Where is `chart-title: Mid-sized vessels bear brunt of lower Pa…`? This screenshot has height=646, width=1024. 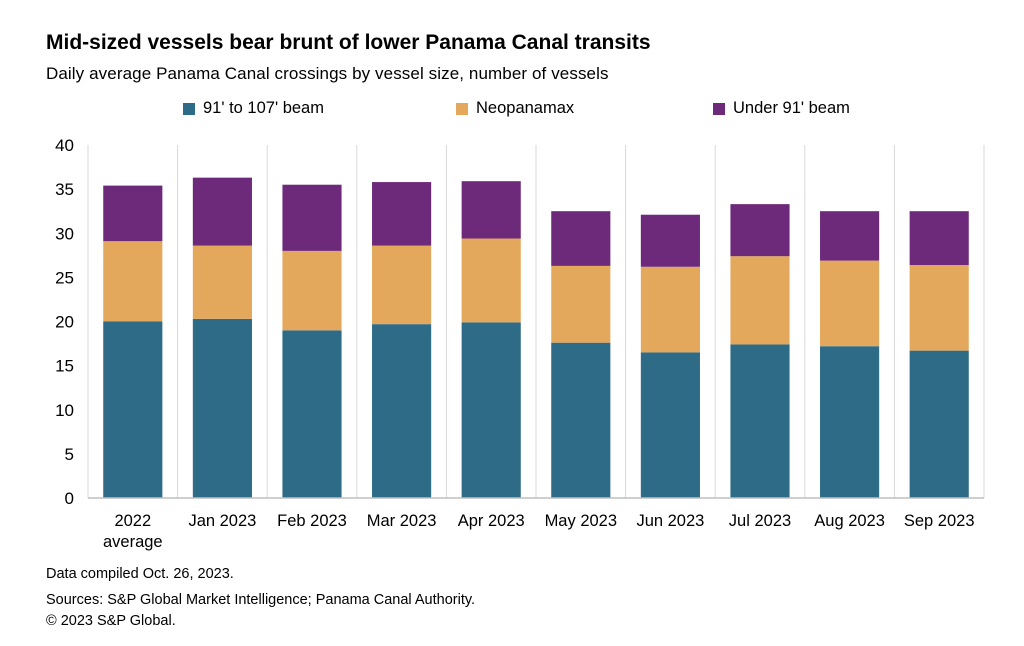 chart-title: Mid-sized vessels bear brunt of lower Pa… is located at coordinates (348, 42).